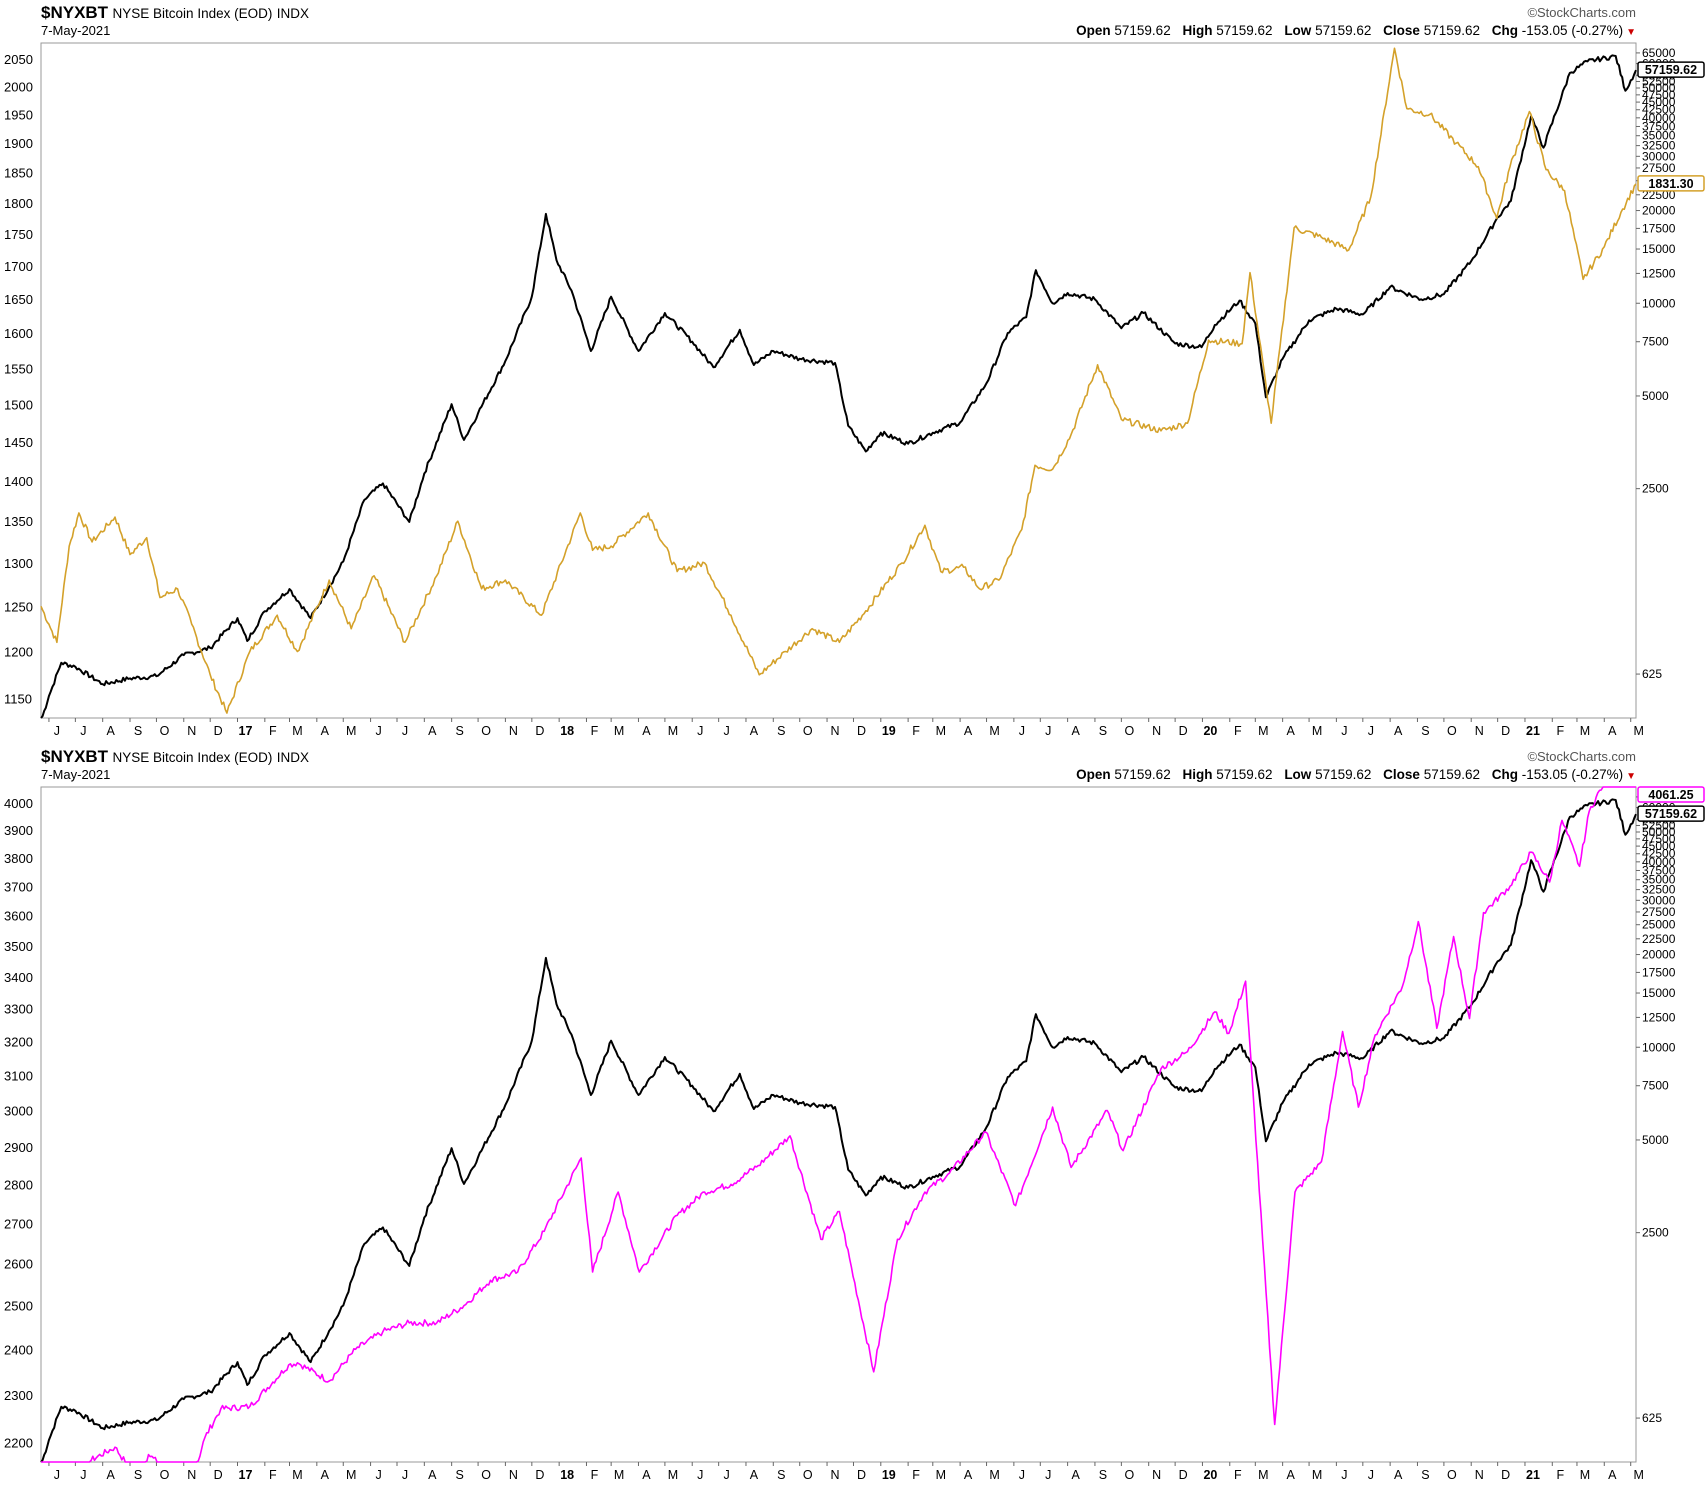 Image resolution: width=1706 pixels, height=1488 pixels. Describe the element at coordinates (18, 521) in the screenshot. I see `left-axis-tick-label: 1350` at that location.